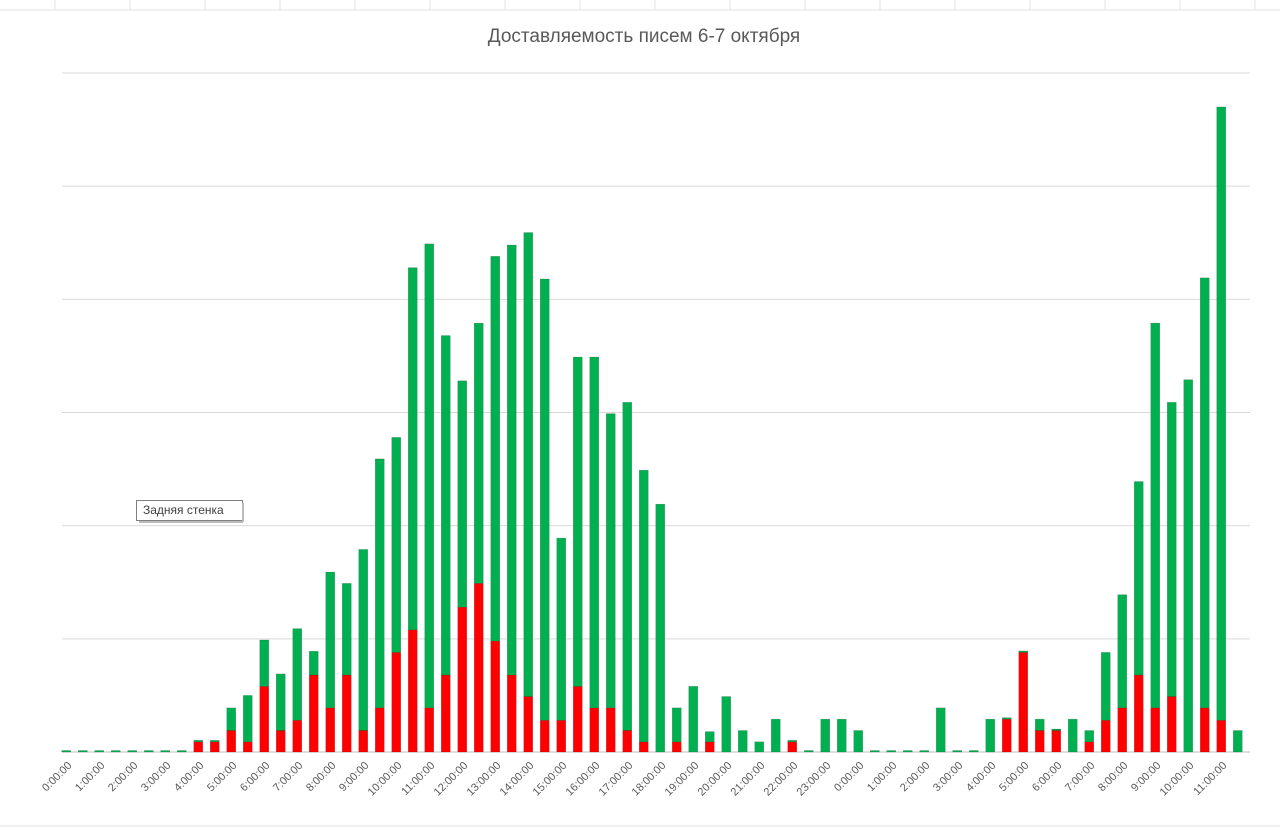 The image size is (1280, 834). I want to click on x-tick-label: 23:00:00, so click(814, 779).